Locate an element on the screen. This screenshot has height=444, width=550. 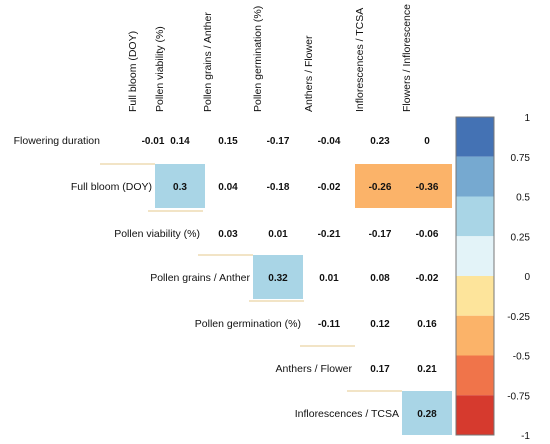
cell-value-label: -0.26 is located at coordinates (380, 187).